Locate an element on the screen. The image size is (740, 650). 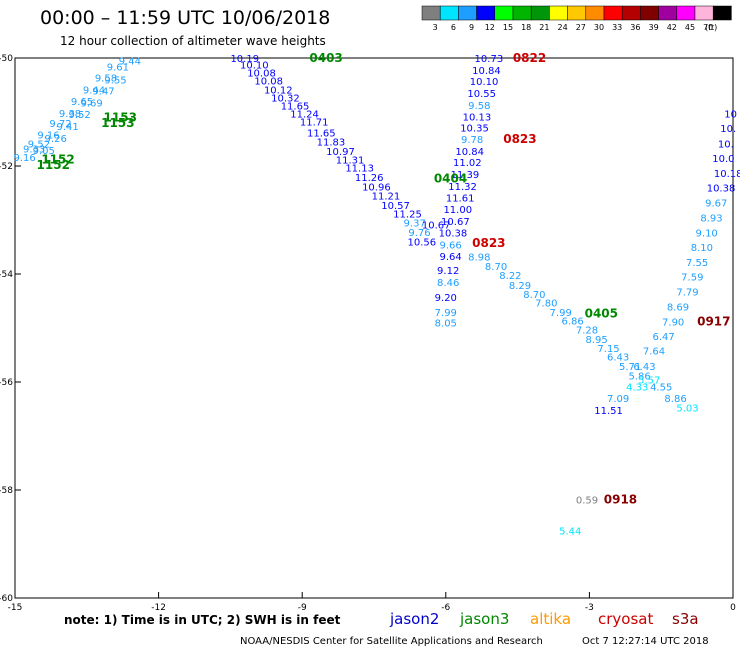
swh-value: 11.13 is located at coordinates (359, 169).